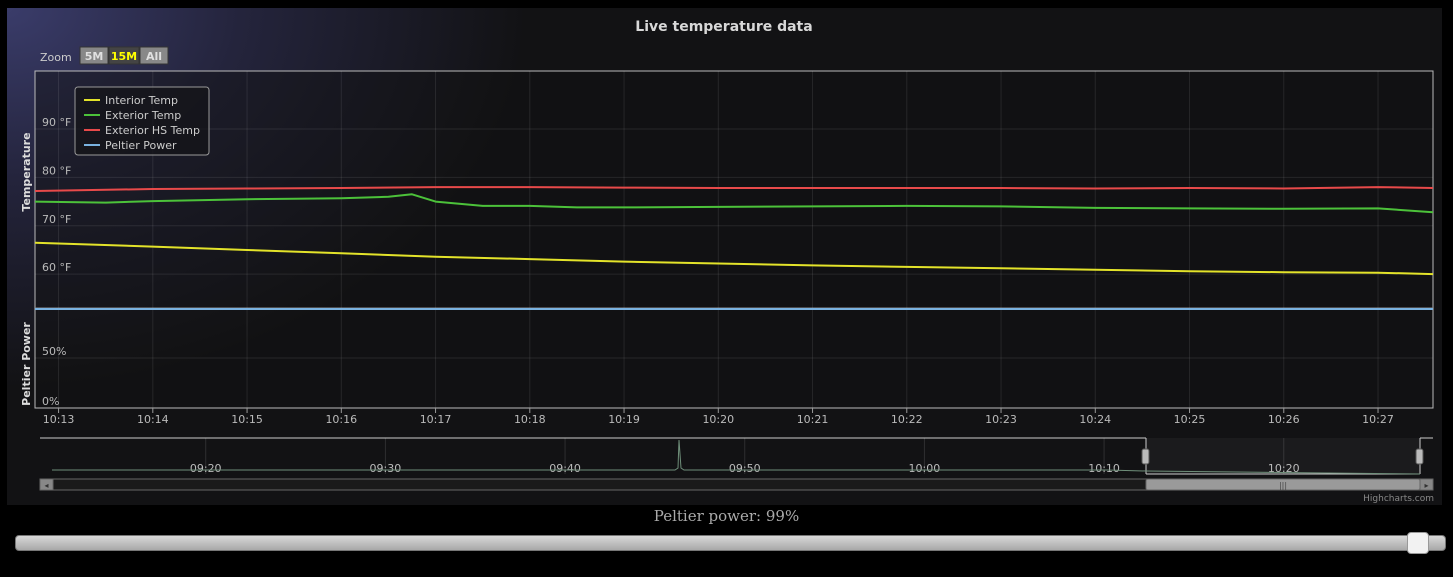 This screenshot has height=577, width=1453. I want to click on x-tick-label: 10:22, so click(907, 419).